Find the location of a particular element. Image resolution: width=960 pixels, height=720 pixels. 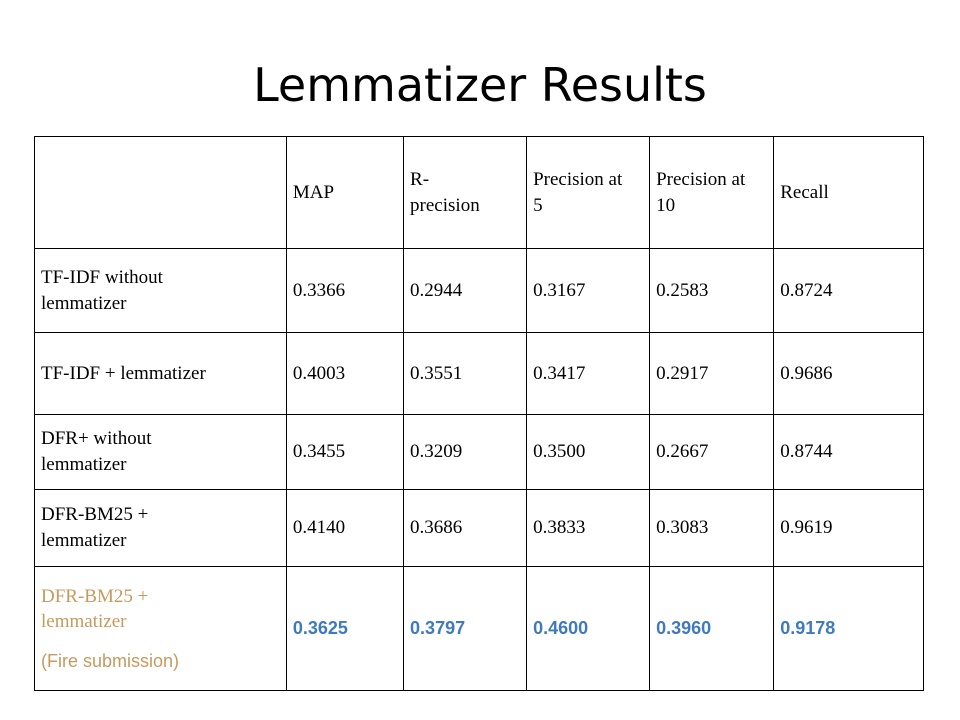

header-cell-empty is located at coordinates (160, 192).